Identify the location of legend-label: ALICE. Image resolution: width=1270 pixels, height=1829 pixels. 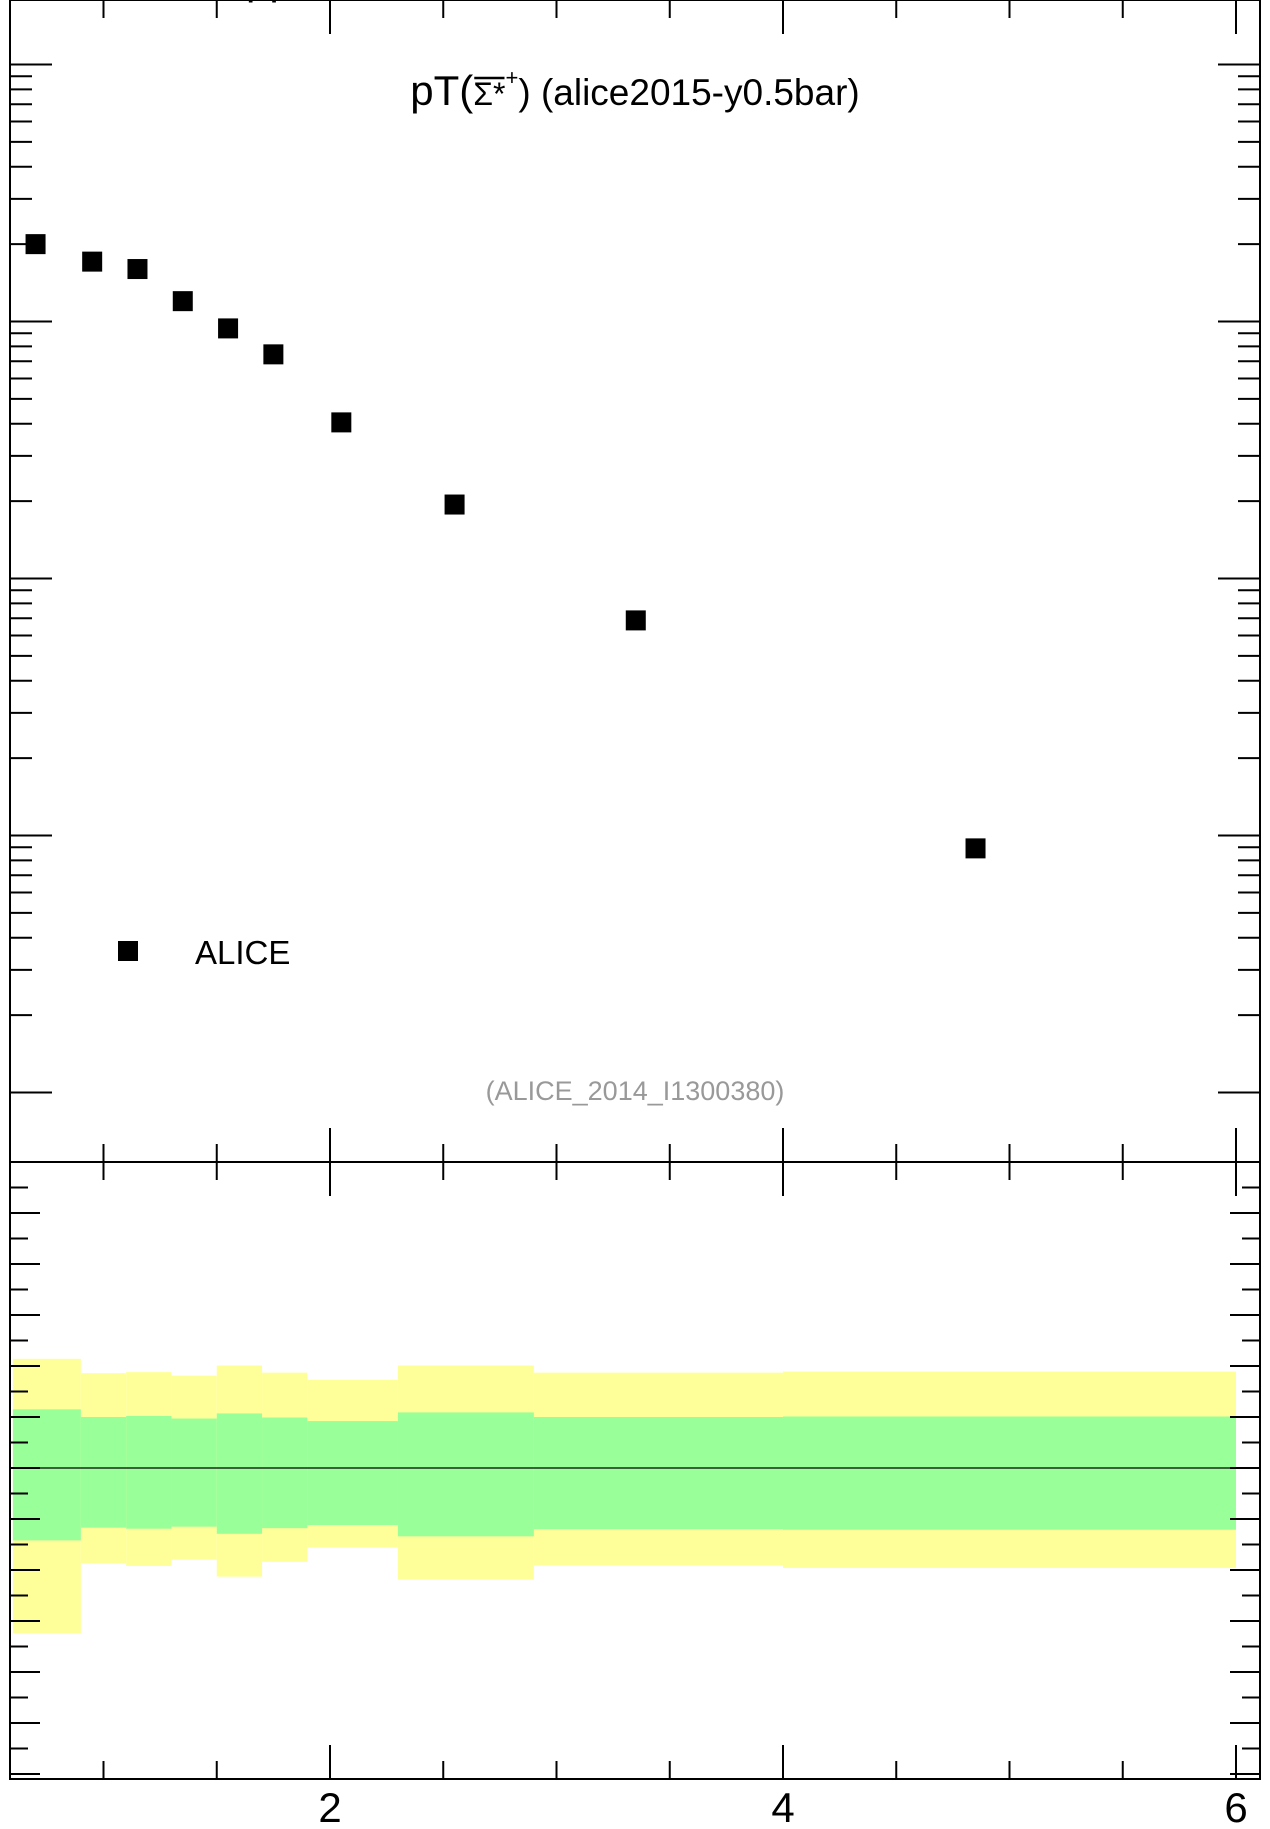
(242, 952).